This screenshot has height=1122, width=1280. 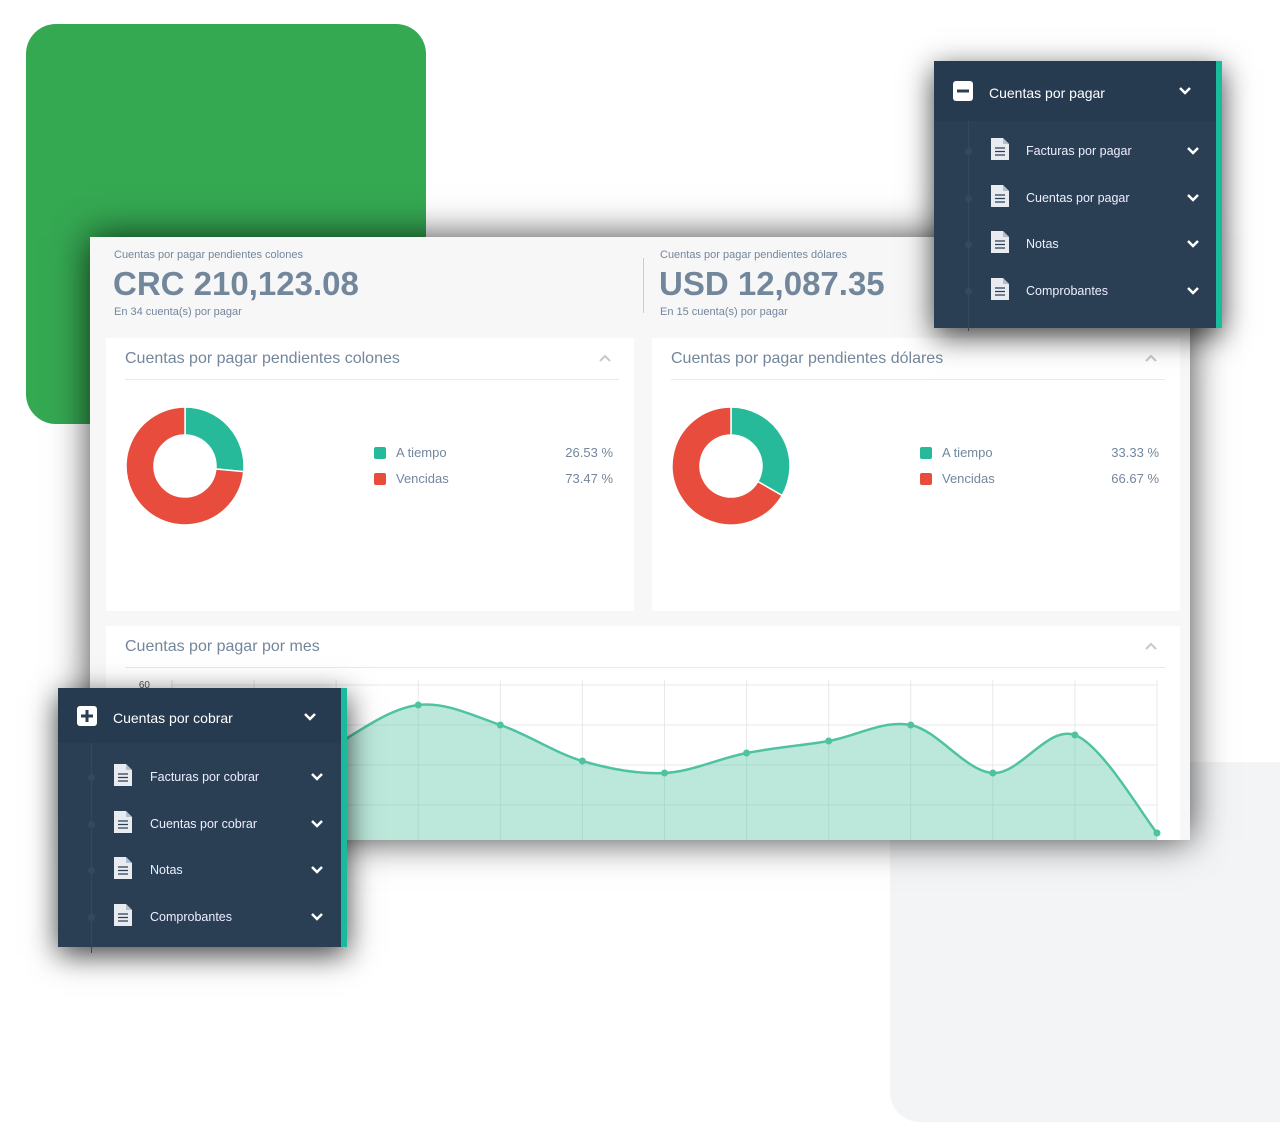 What do you see at coordinates (145, 685) in the screenshot?
I see `y-tick-label: 60` at bounding box center [145, 685].